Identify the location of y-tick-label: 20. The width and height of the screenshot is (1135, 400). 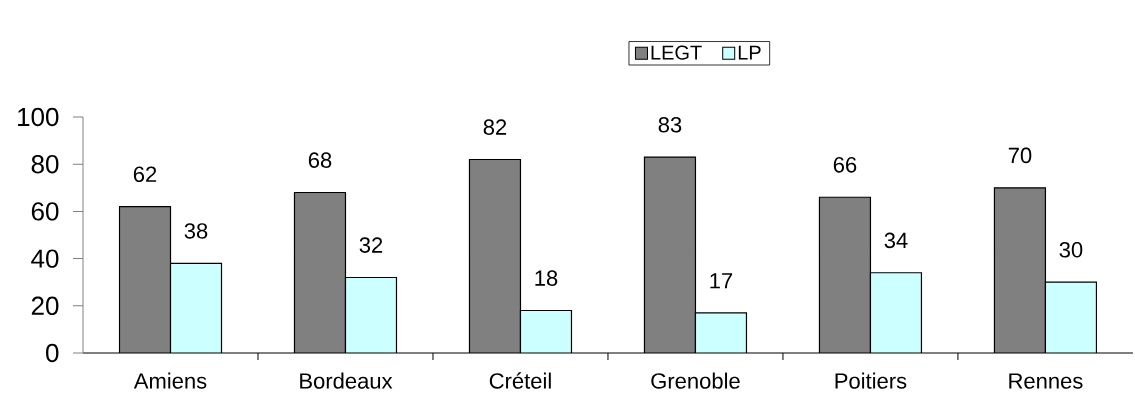
(45, 305).